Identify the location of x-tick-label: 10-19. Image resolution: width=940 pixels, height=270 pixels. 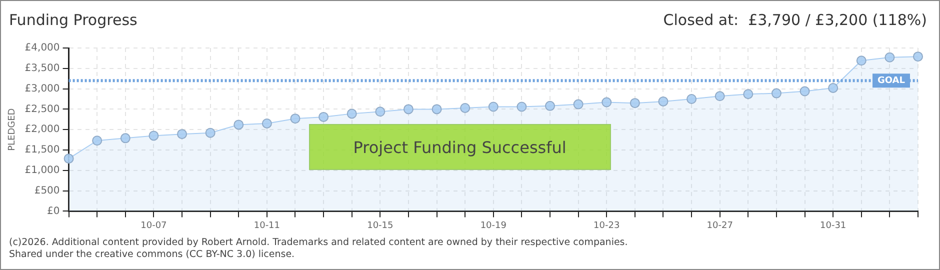
(493, 225).